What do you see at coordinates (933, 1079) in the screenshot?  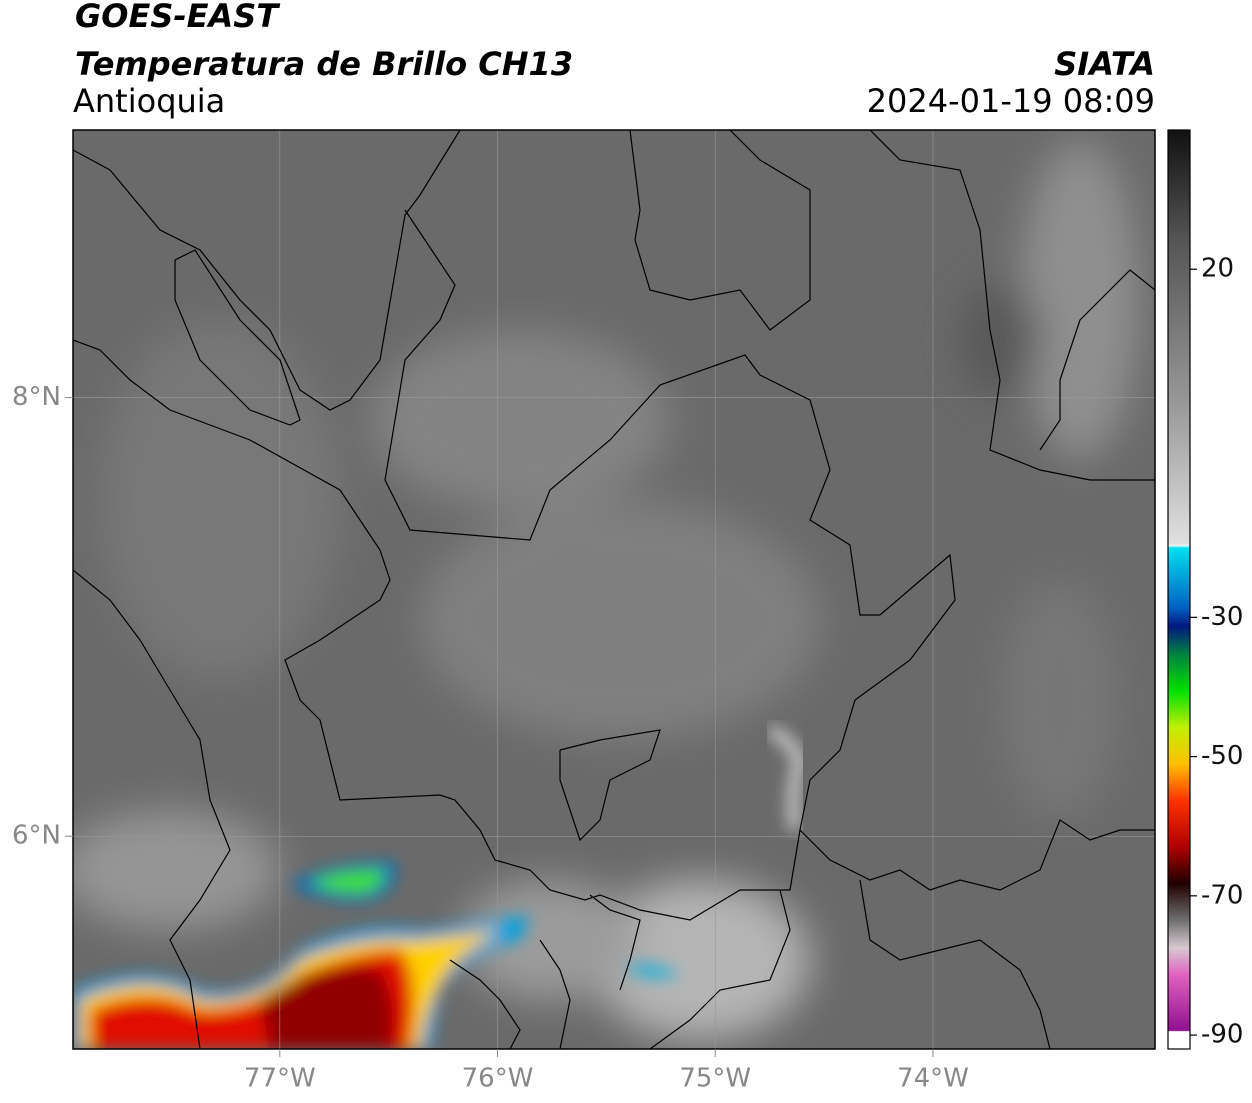 I see `x-tick-label: 74°W` at bounding box center [933, 1079].